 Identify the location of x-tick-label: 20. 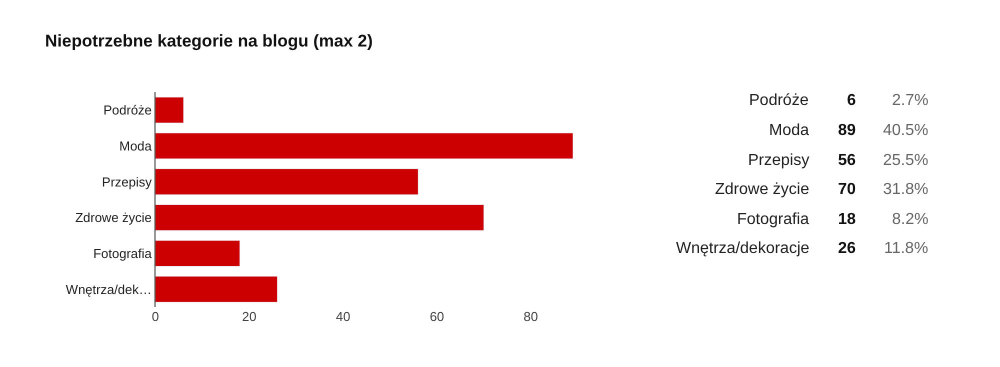
(249, 316).